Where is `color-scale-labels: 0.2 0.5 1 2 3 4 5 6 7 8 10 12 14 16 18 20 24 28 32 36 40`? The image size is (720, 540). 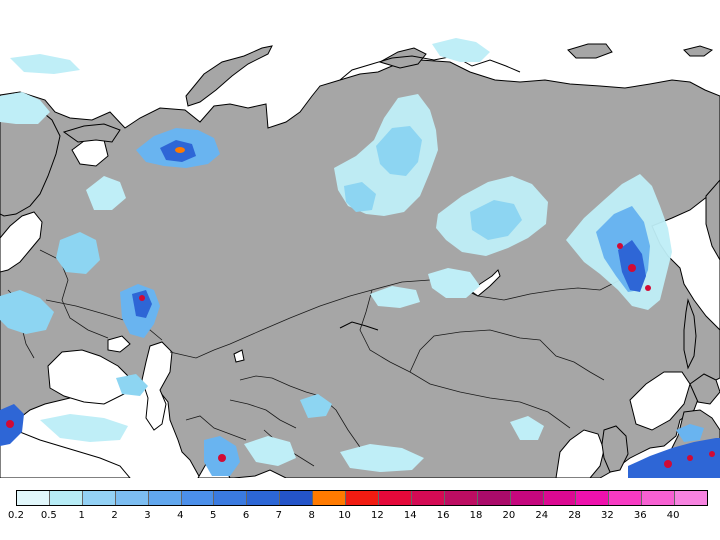 color-scale-labels: 0.2 0.5 1 2 3 4 5 6 7 8 10 12 14 16 18 20 24 28 32 36 40 is located at coordinates (360, 518).